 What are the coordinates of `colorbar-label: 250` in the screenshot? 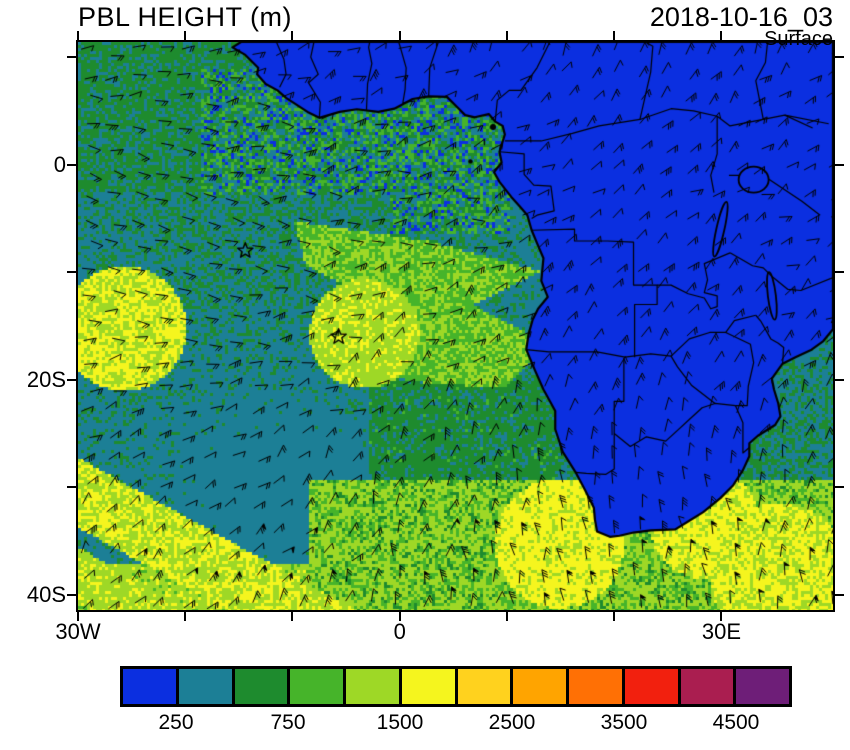 It's located at (176, 722).